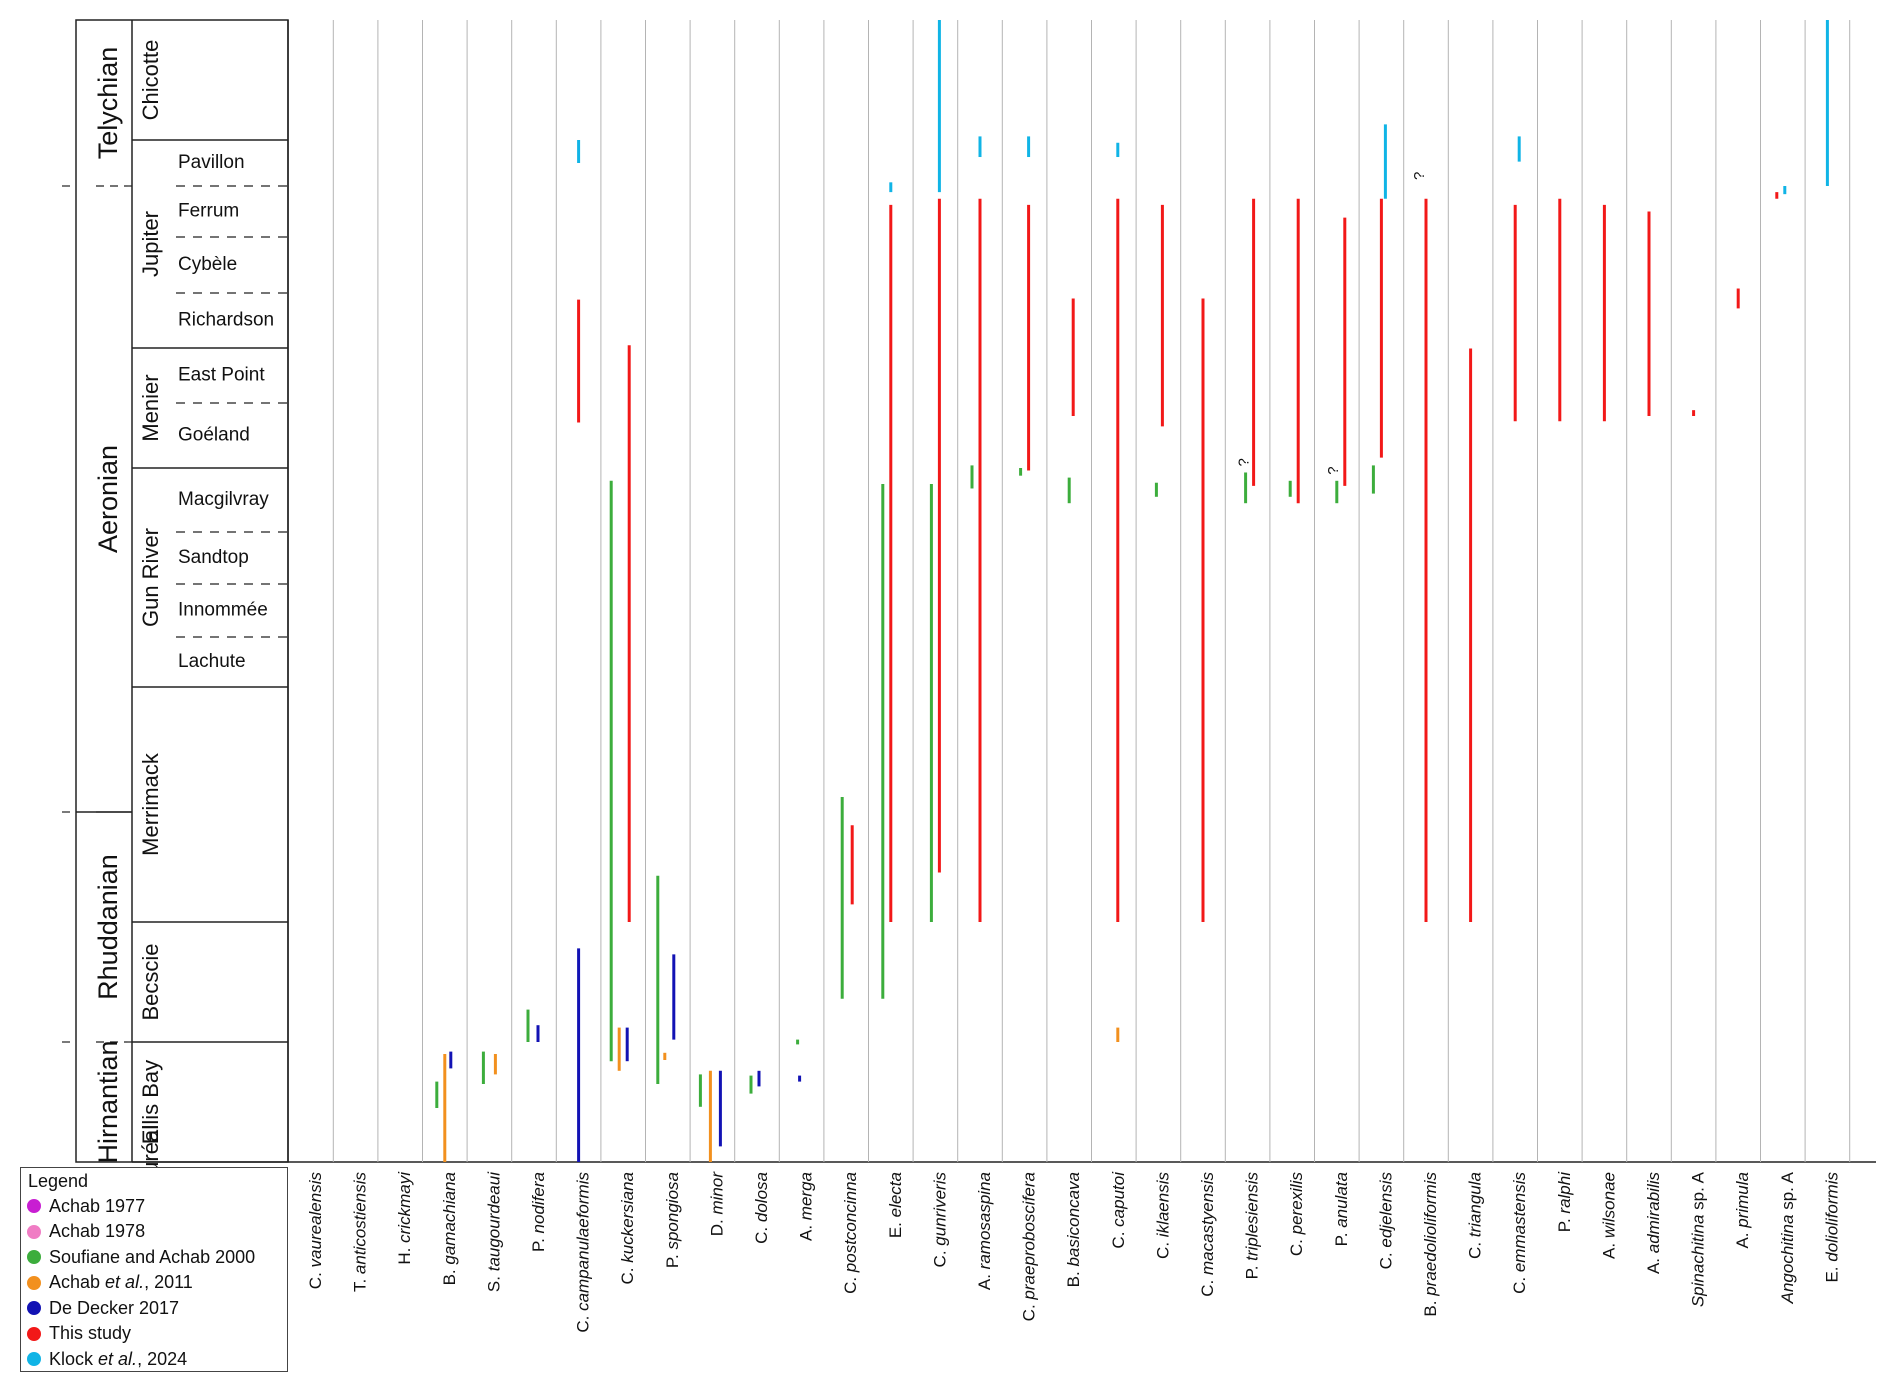  I want to click on taxon-label-part: taugourdeaui, so click(494, 1221).